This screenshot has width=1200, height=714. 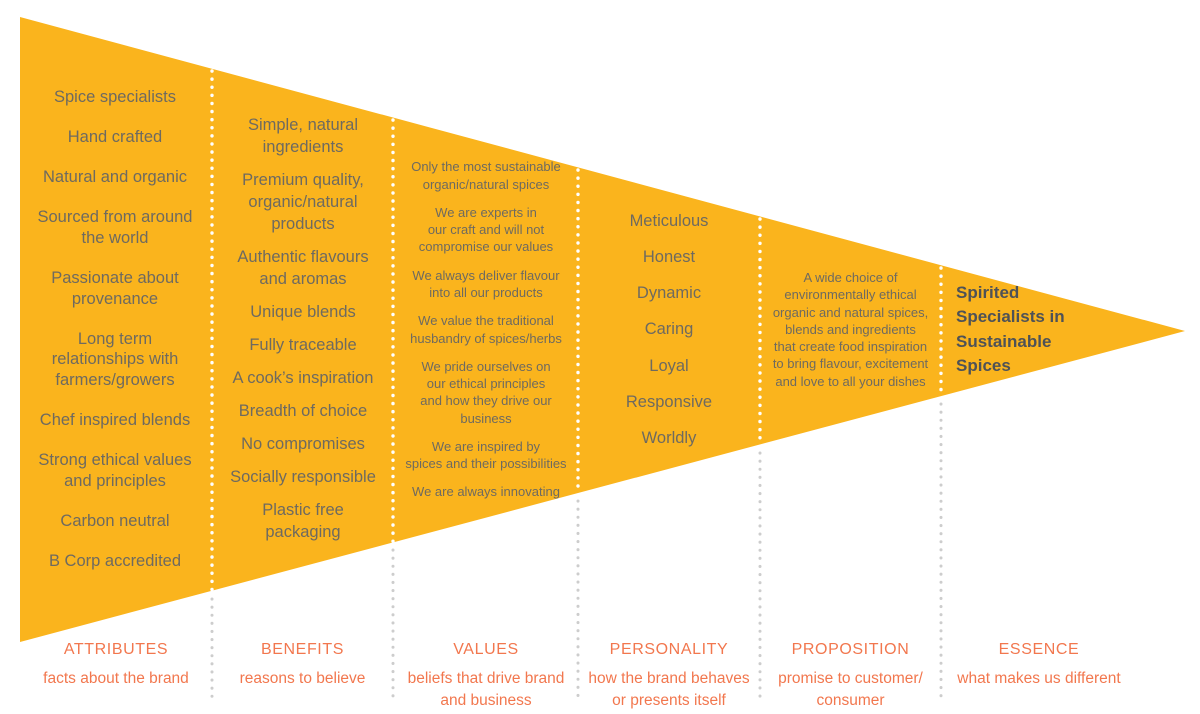 I want to click on personality-item: Meticulous, so click(x=669, y=220).